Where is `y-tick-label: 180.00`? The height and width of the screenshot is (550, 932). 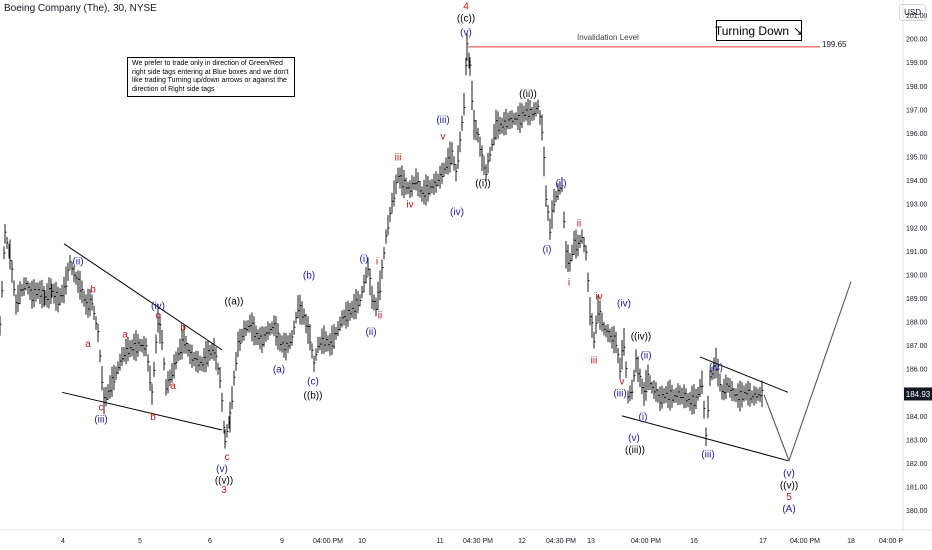
y-tick-label: 180.00 is located at coordinates (917, 511).